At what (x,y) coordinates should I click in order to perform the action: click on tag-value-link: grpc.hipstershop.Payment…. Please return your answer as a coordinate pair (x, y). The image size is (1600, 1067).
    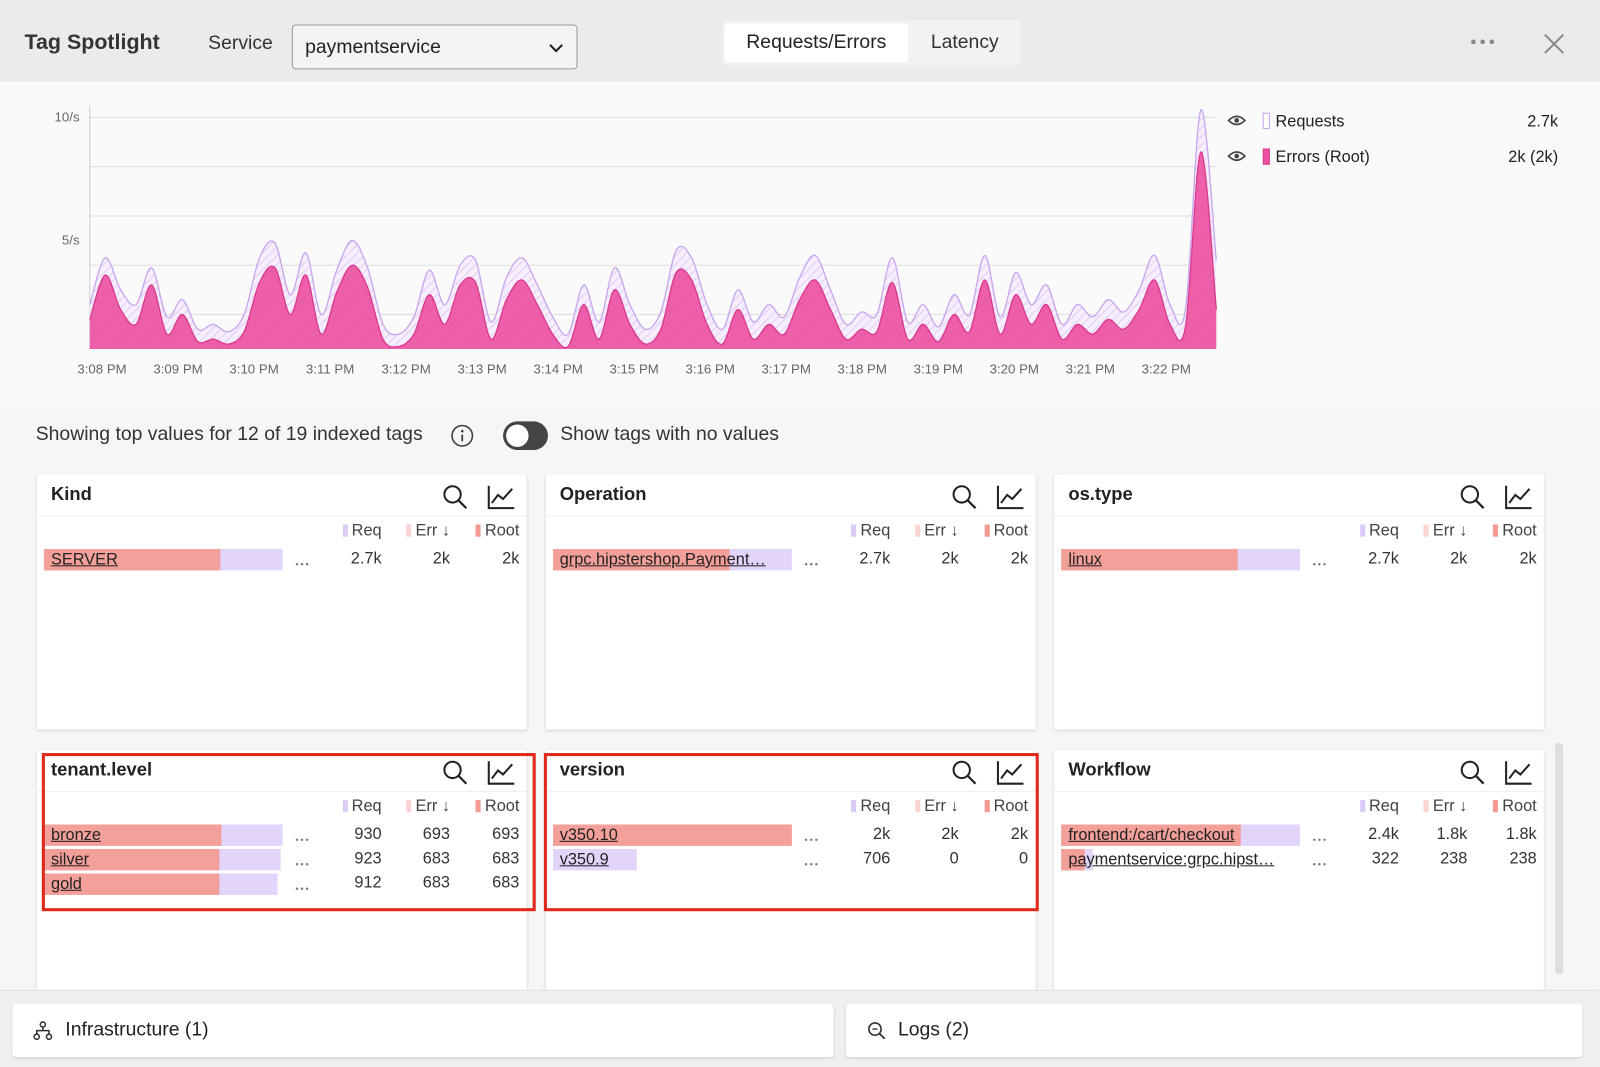
    Looking at the image, I should click on (662, 560).